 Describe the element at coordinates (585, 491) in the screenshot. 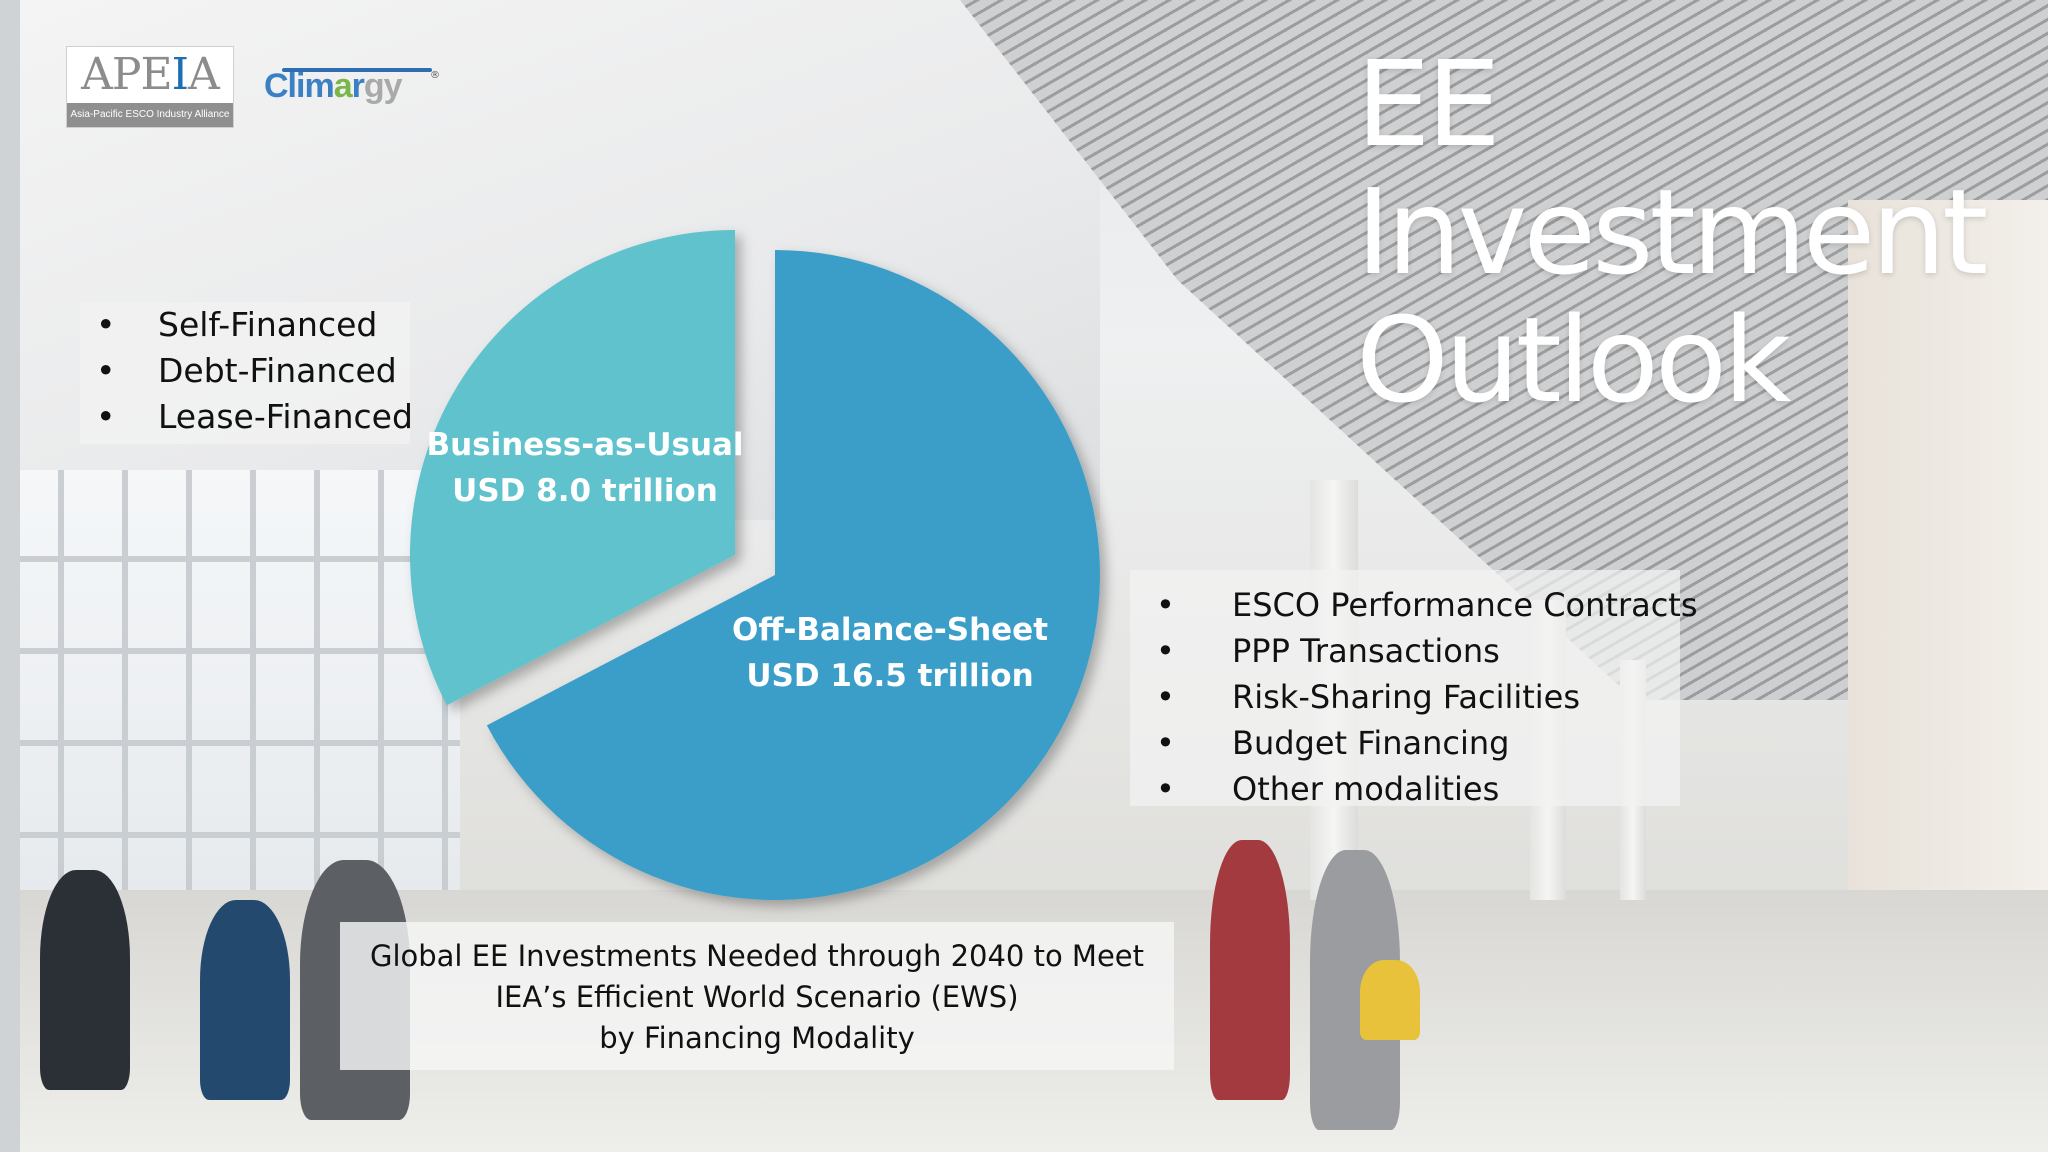

I see `slice-label-value: USD 8.0 trillion` at that location.